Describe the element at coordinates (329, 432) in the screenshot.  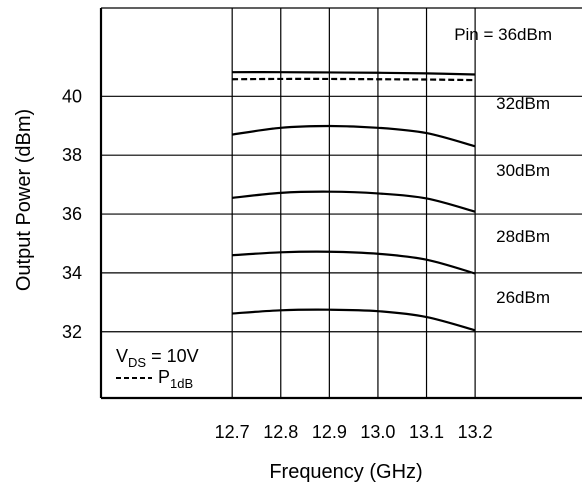
I see `x-tick-label: 12.9` at that location.